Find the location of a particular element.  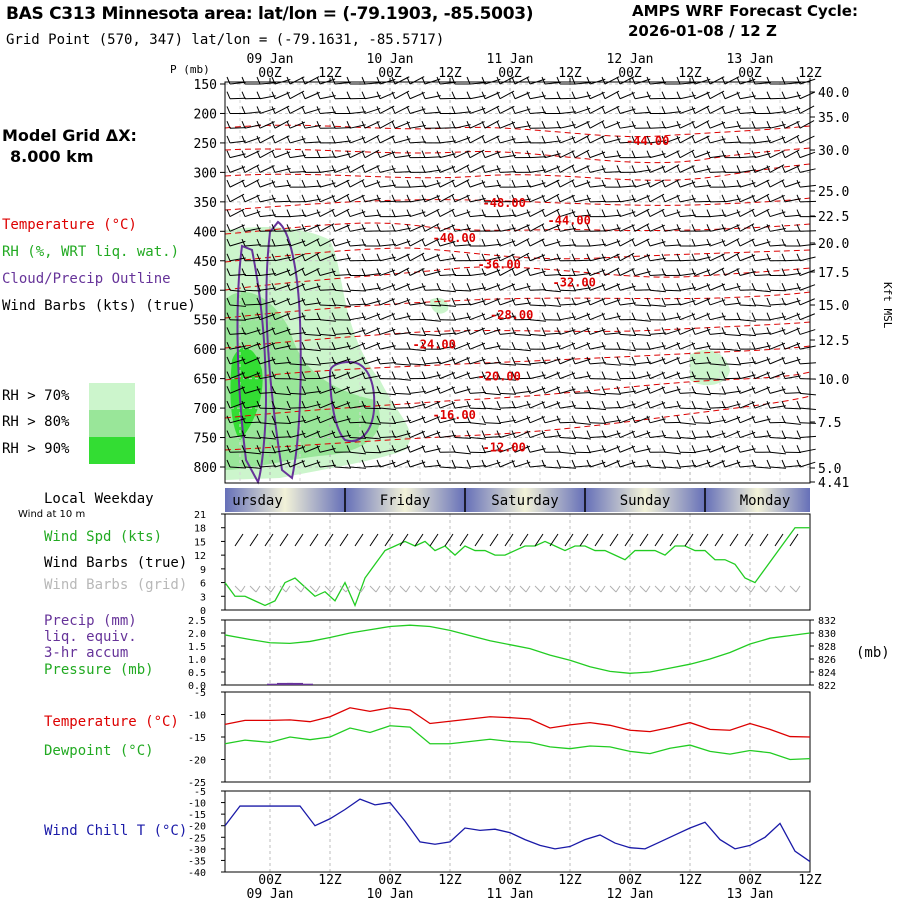

cloud-outline is located at coordinates (352, 401).